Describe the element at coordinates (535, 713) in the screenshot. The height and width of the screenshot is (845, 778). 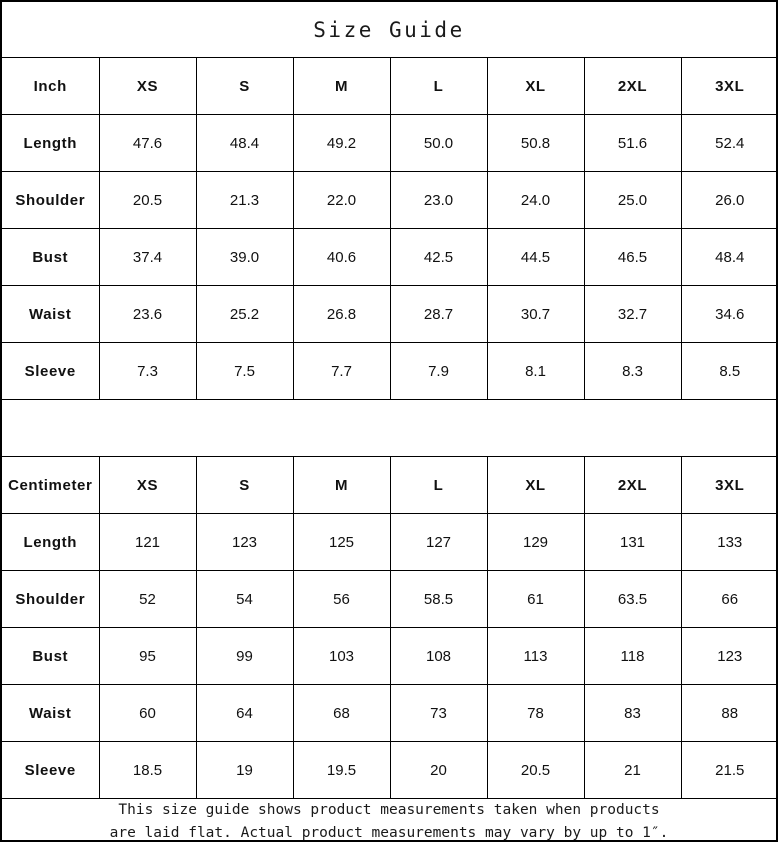
I see `cm-waist-xl: 78` at that location.